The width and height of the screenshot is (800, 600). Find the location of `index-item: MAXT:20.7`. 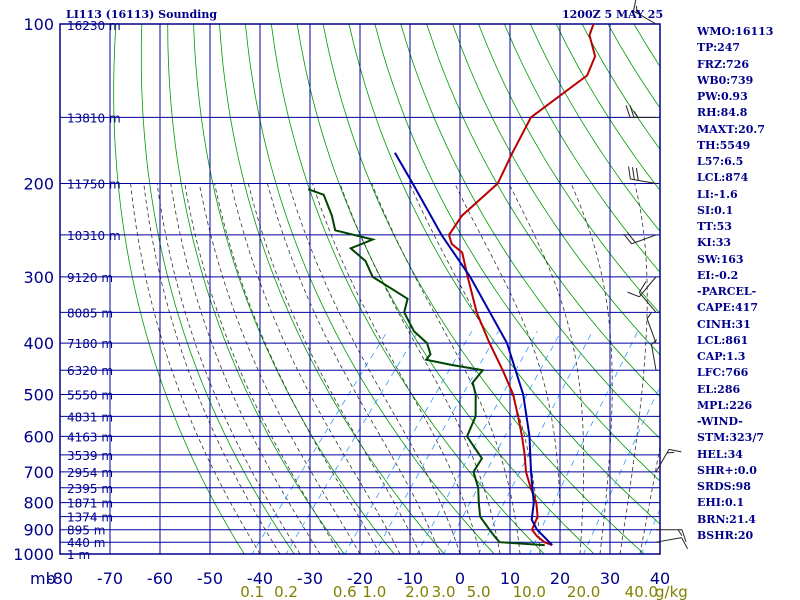

index-item: MAXT:20.7 is located at coordinates (731, 129).